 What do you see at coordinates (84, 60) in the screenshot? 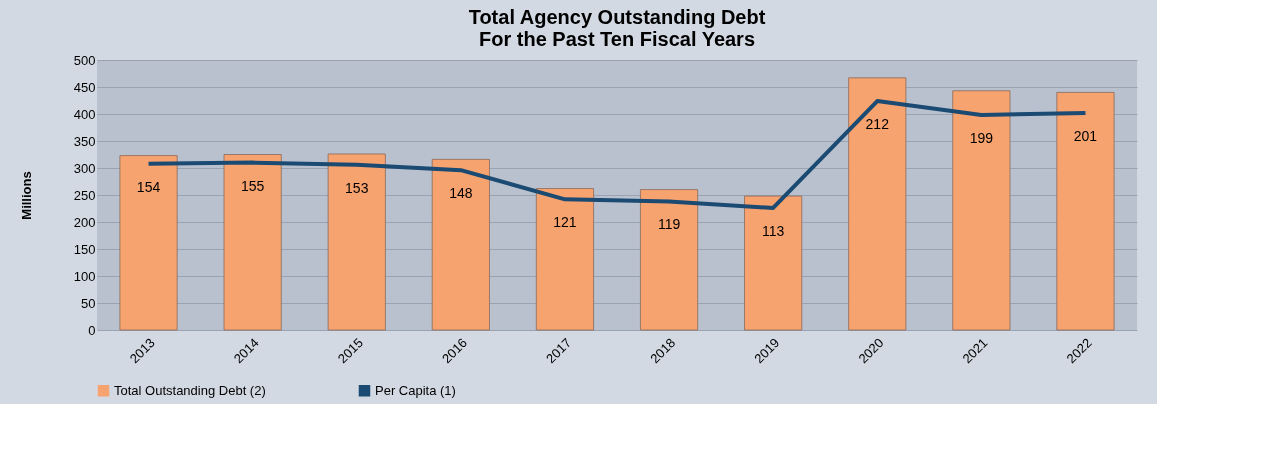
I see `y-tick-label: 500` at bounding box center [84, 60].